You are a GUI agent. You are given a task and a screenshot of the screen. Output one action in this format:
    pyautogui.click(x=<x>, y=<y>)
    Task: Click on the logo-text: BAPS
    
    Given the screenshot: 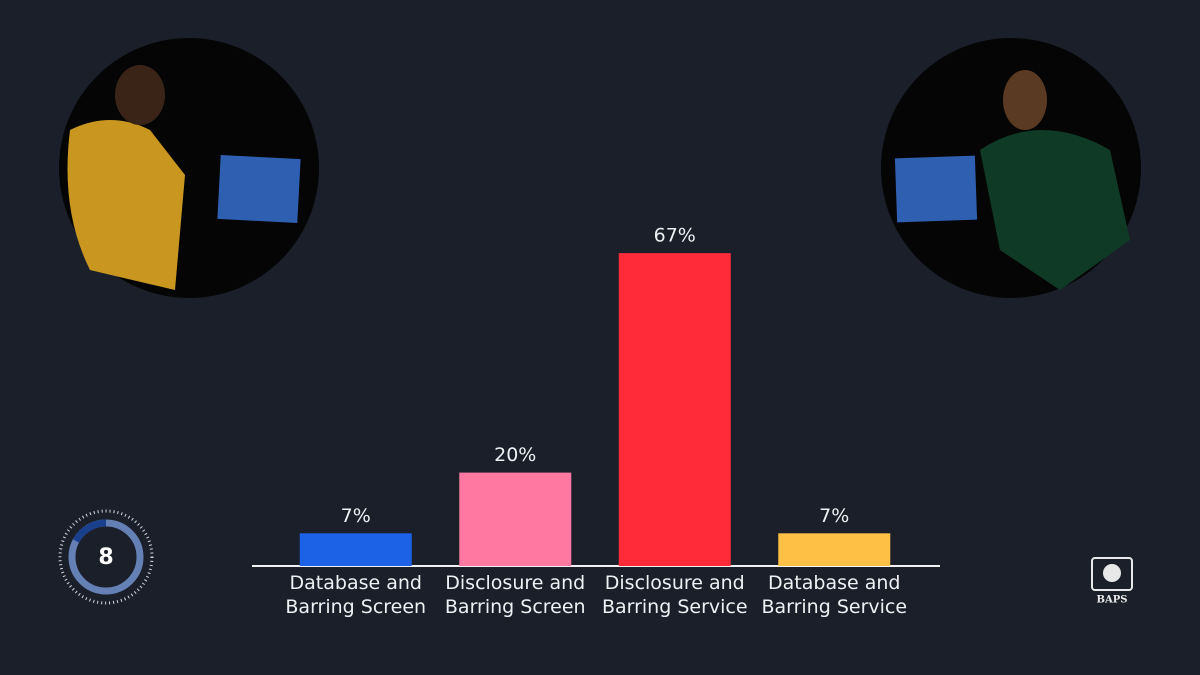 What is the action you would take?
    pyautogui.click(x=1112, y=600)
    